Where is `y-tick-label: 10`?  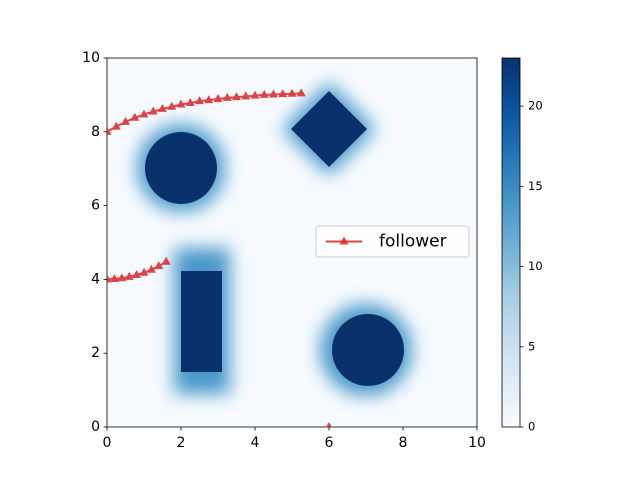
y-tick-label: 10 is located at coordinates (91, 58).